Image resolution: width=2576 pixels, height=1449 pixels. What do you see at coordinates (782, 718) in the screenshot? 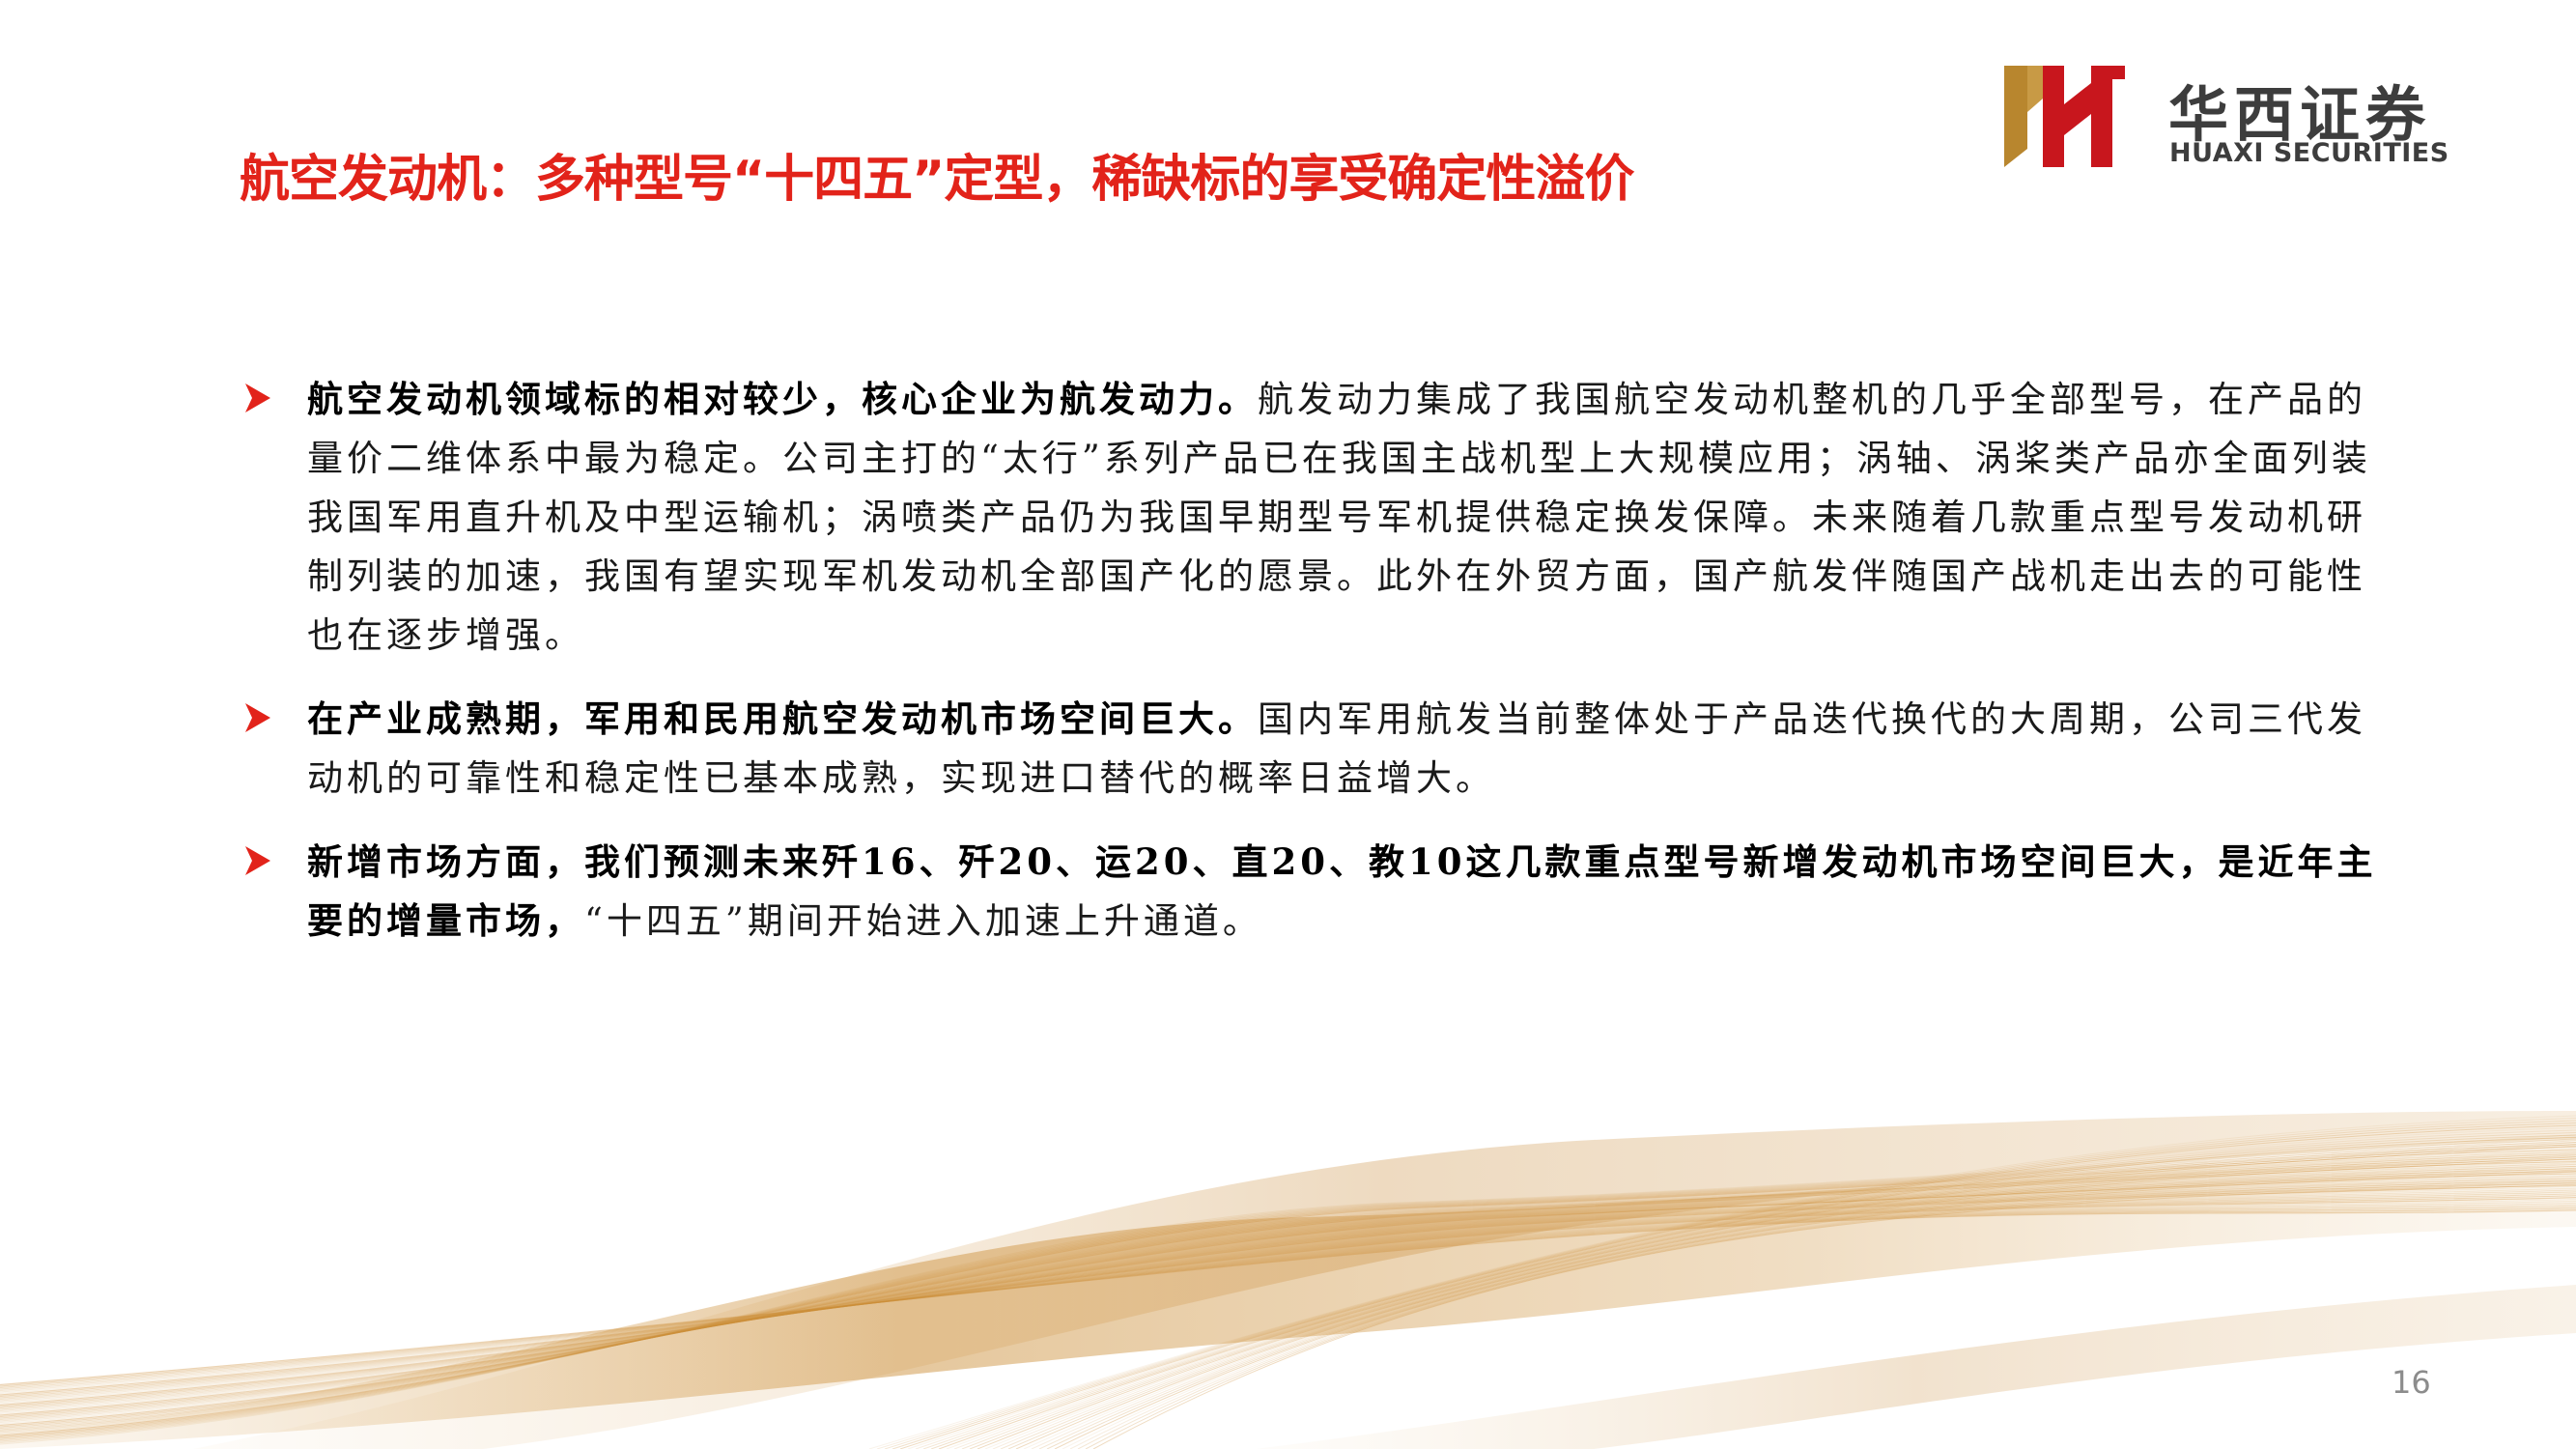
I see `bullet-bold-text: 在产业成熟期，军用和民用航空发动机市场空间巨大。` at bounding box center [782, 718].